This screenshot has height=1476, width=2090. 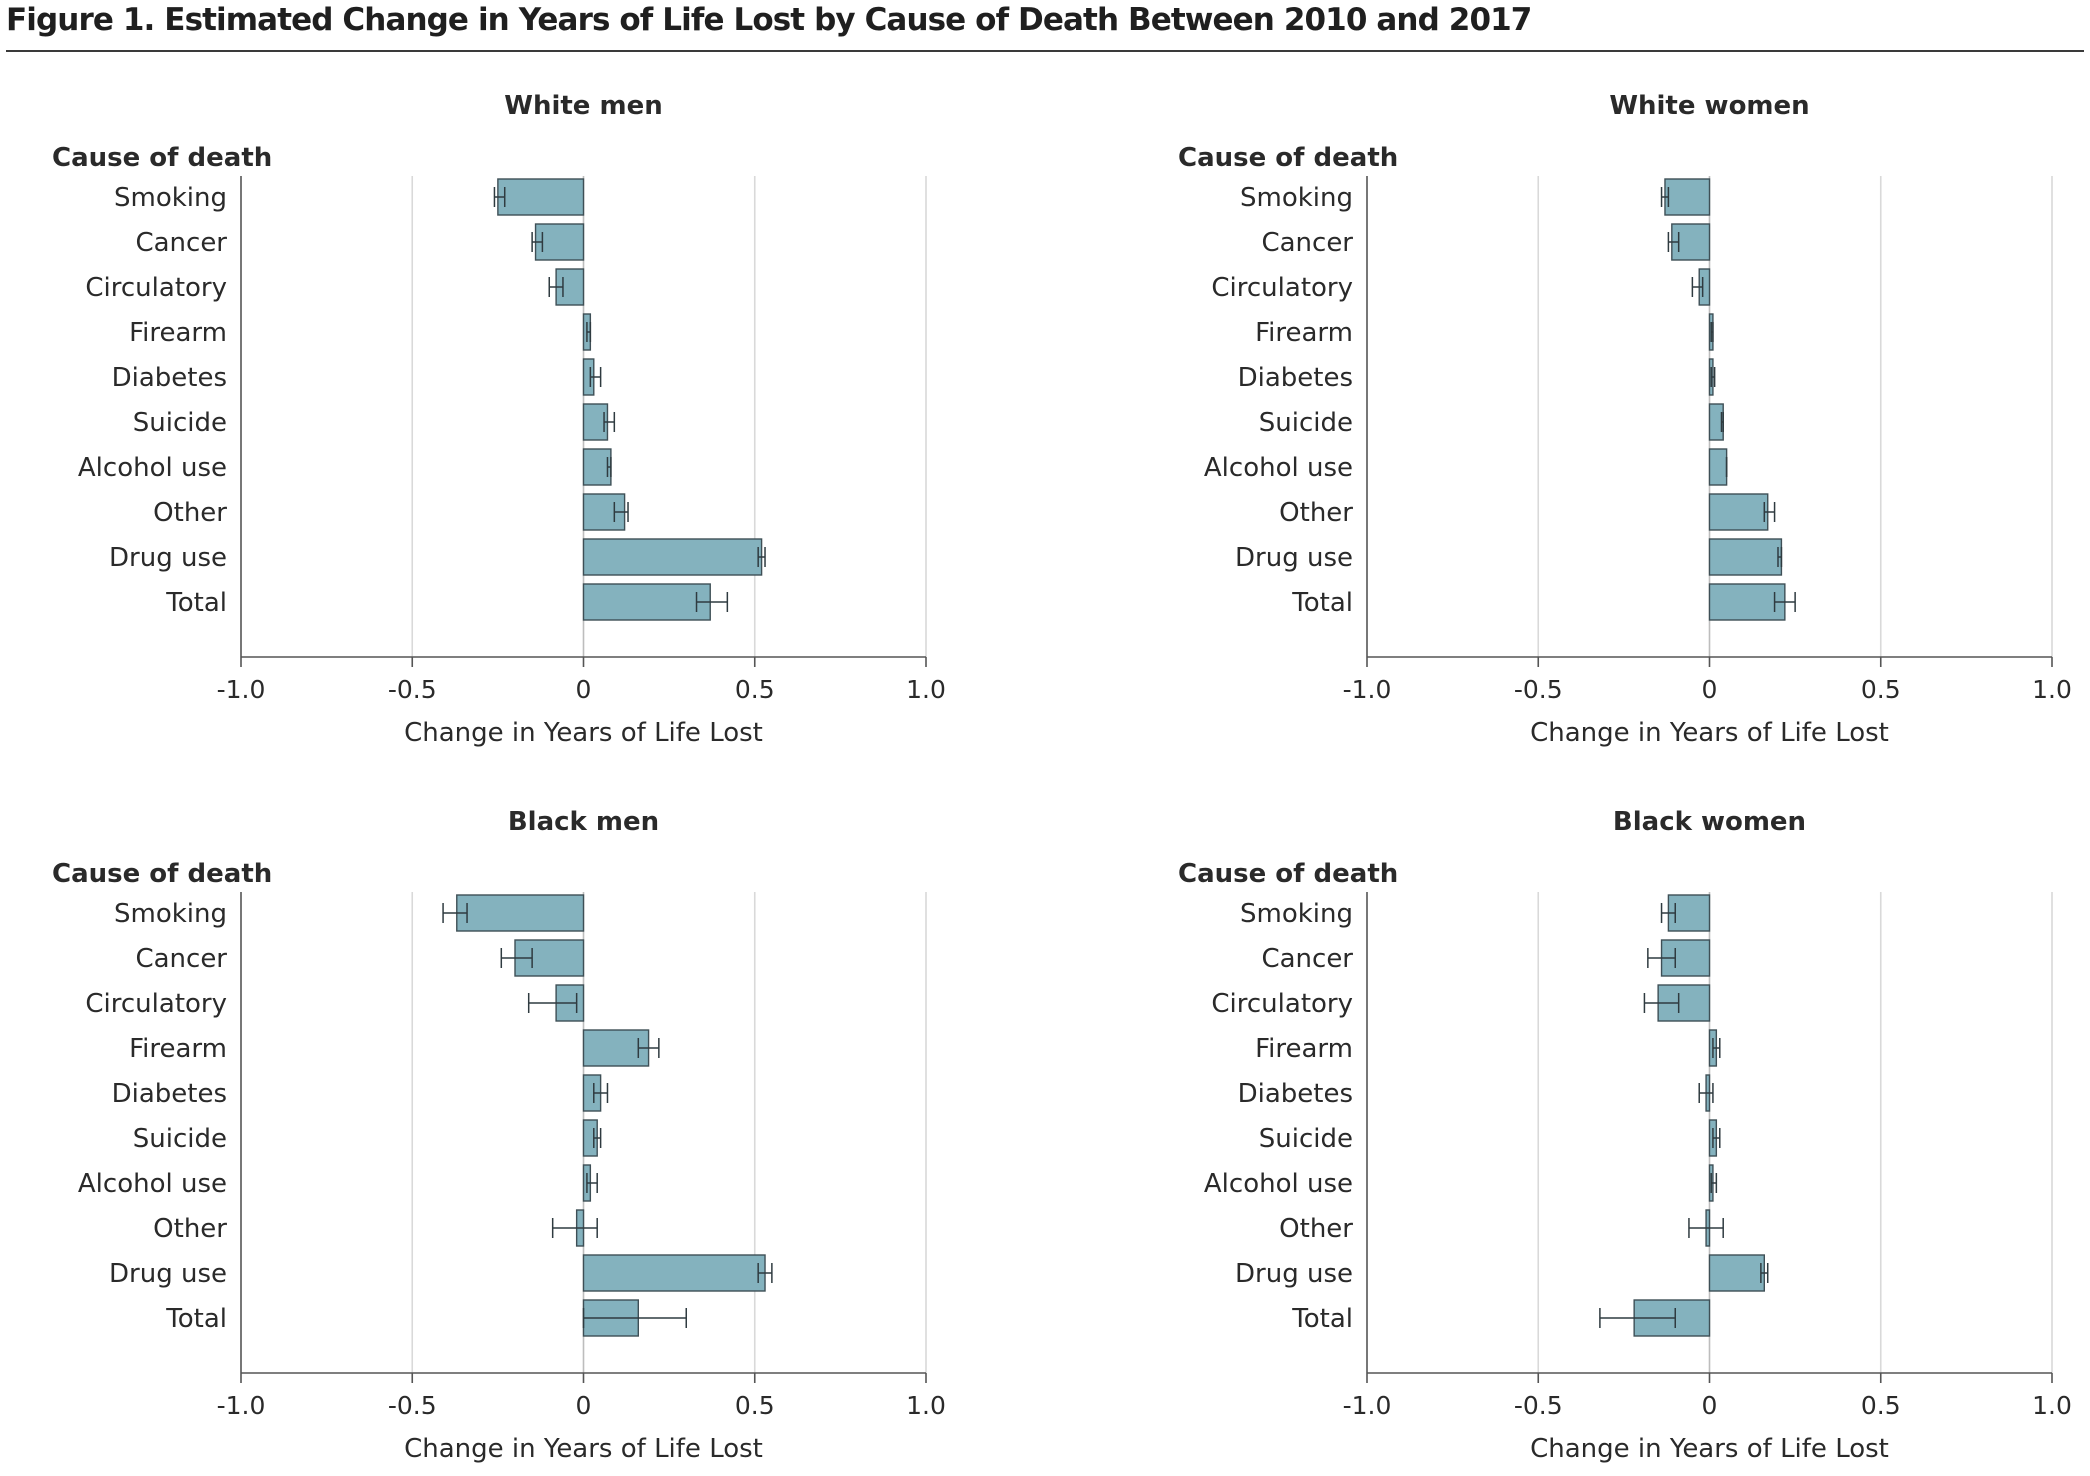 I want to click on panel-title: Black women, so click(x=1709, y=822).